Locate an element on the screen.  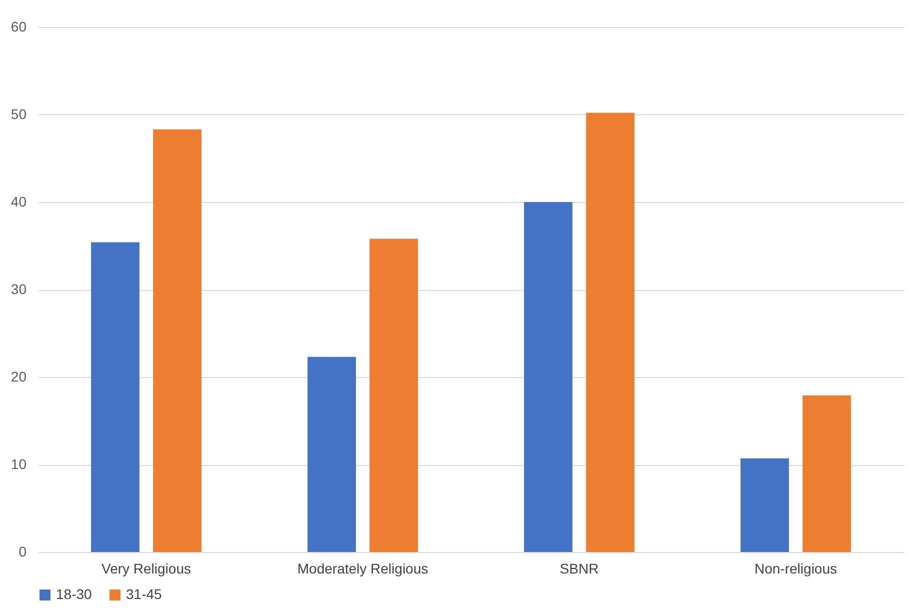
x-tick-label: SBNR is located at coordinates (579, 568).